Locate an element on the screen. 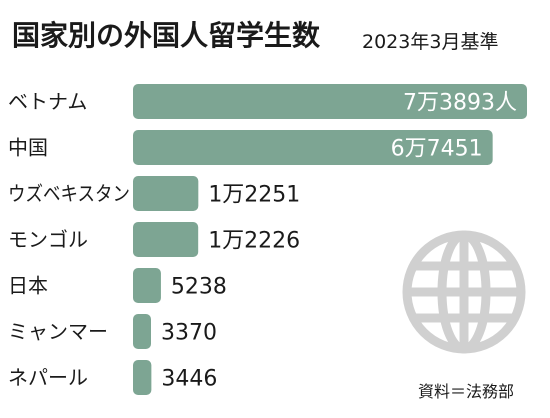 Image resolution: width=550 pixels, height=418 pixels. category-label: 日本 is located at coordinates (28, 286).